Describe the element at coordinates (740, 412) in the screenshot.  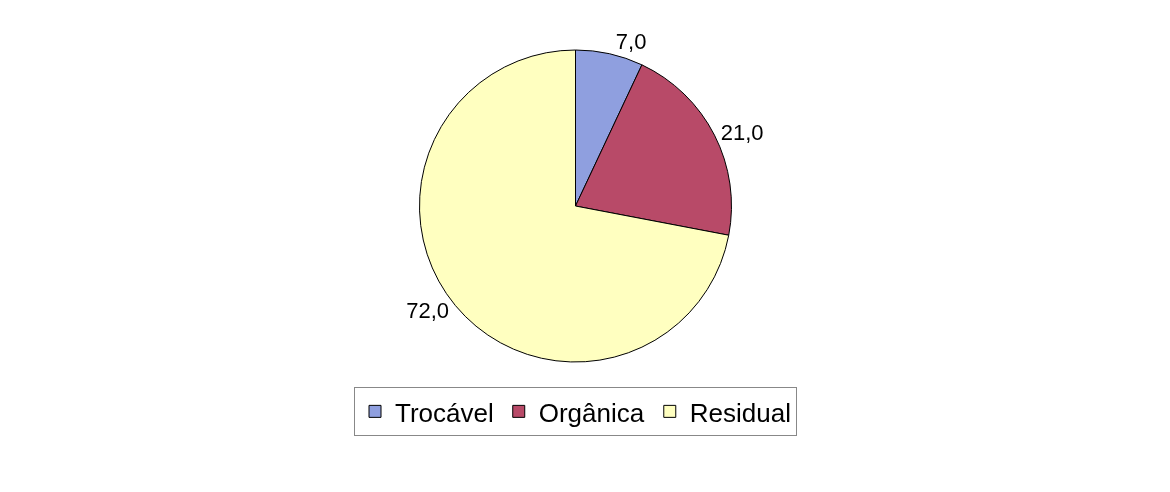
I see `legend-label: Residual` at that location.